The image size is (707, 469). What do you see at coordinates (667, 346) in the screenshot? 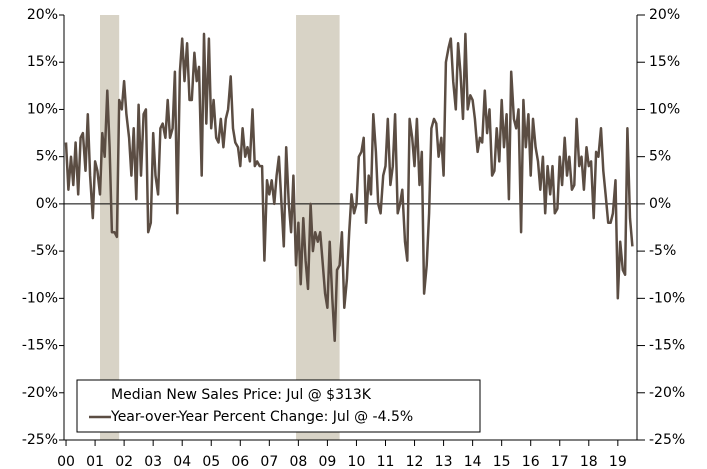
I see `y2-tick-label: -15%` at bounding box center [667, 346].